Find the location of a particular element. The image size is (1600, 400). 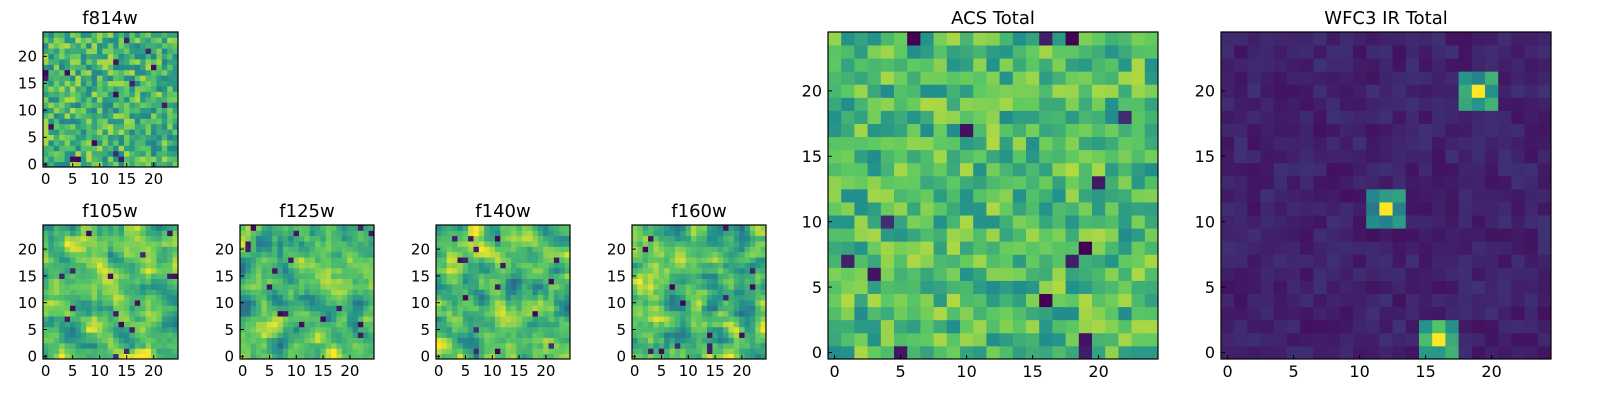

y-tick-label: 0 is located at coordinates (1210, 352).